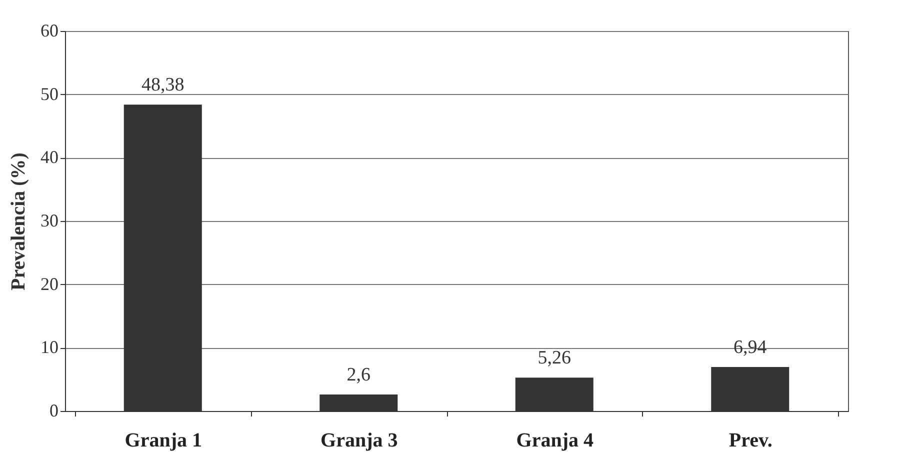 This screenshot has width=908, height=464. Describe the element at coordinates (49, 284) in the screenshot. I see `y-tick-label: 20` at that location.